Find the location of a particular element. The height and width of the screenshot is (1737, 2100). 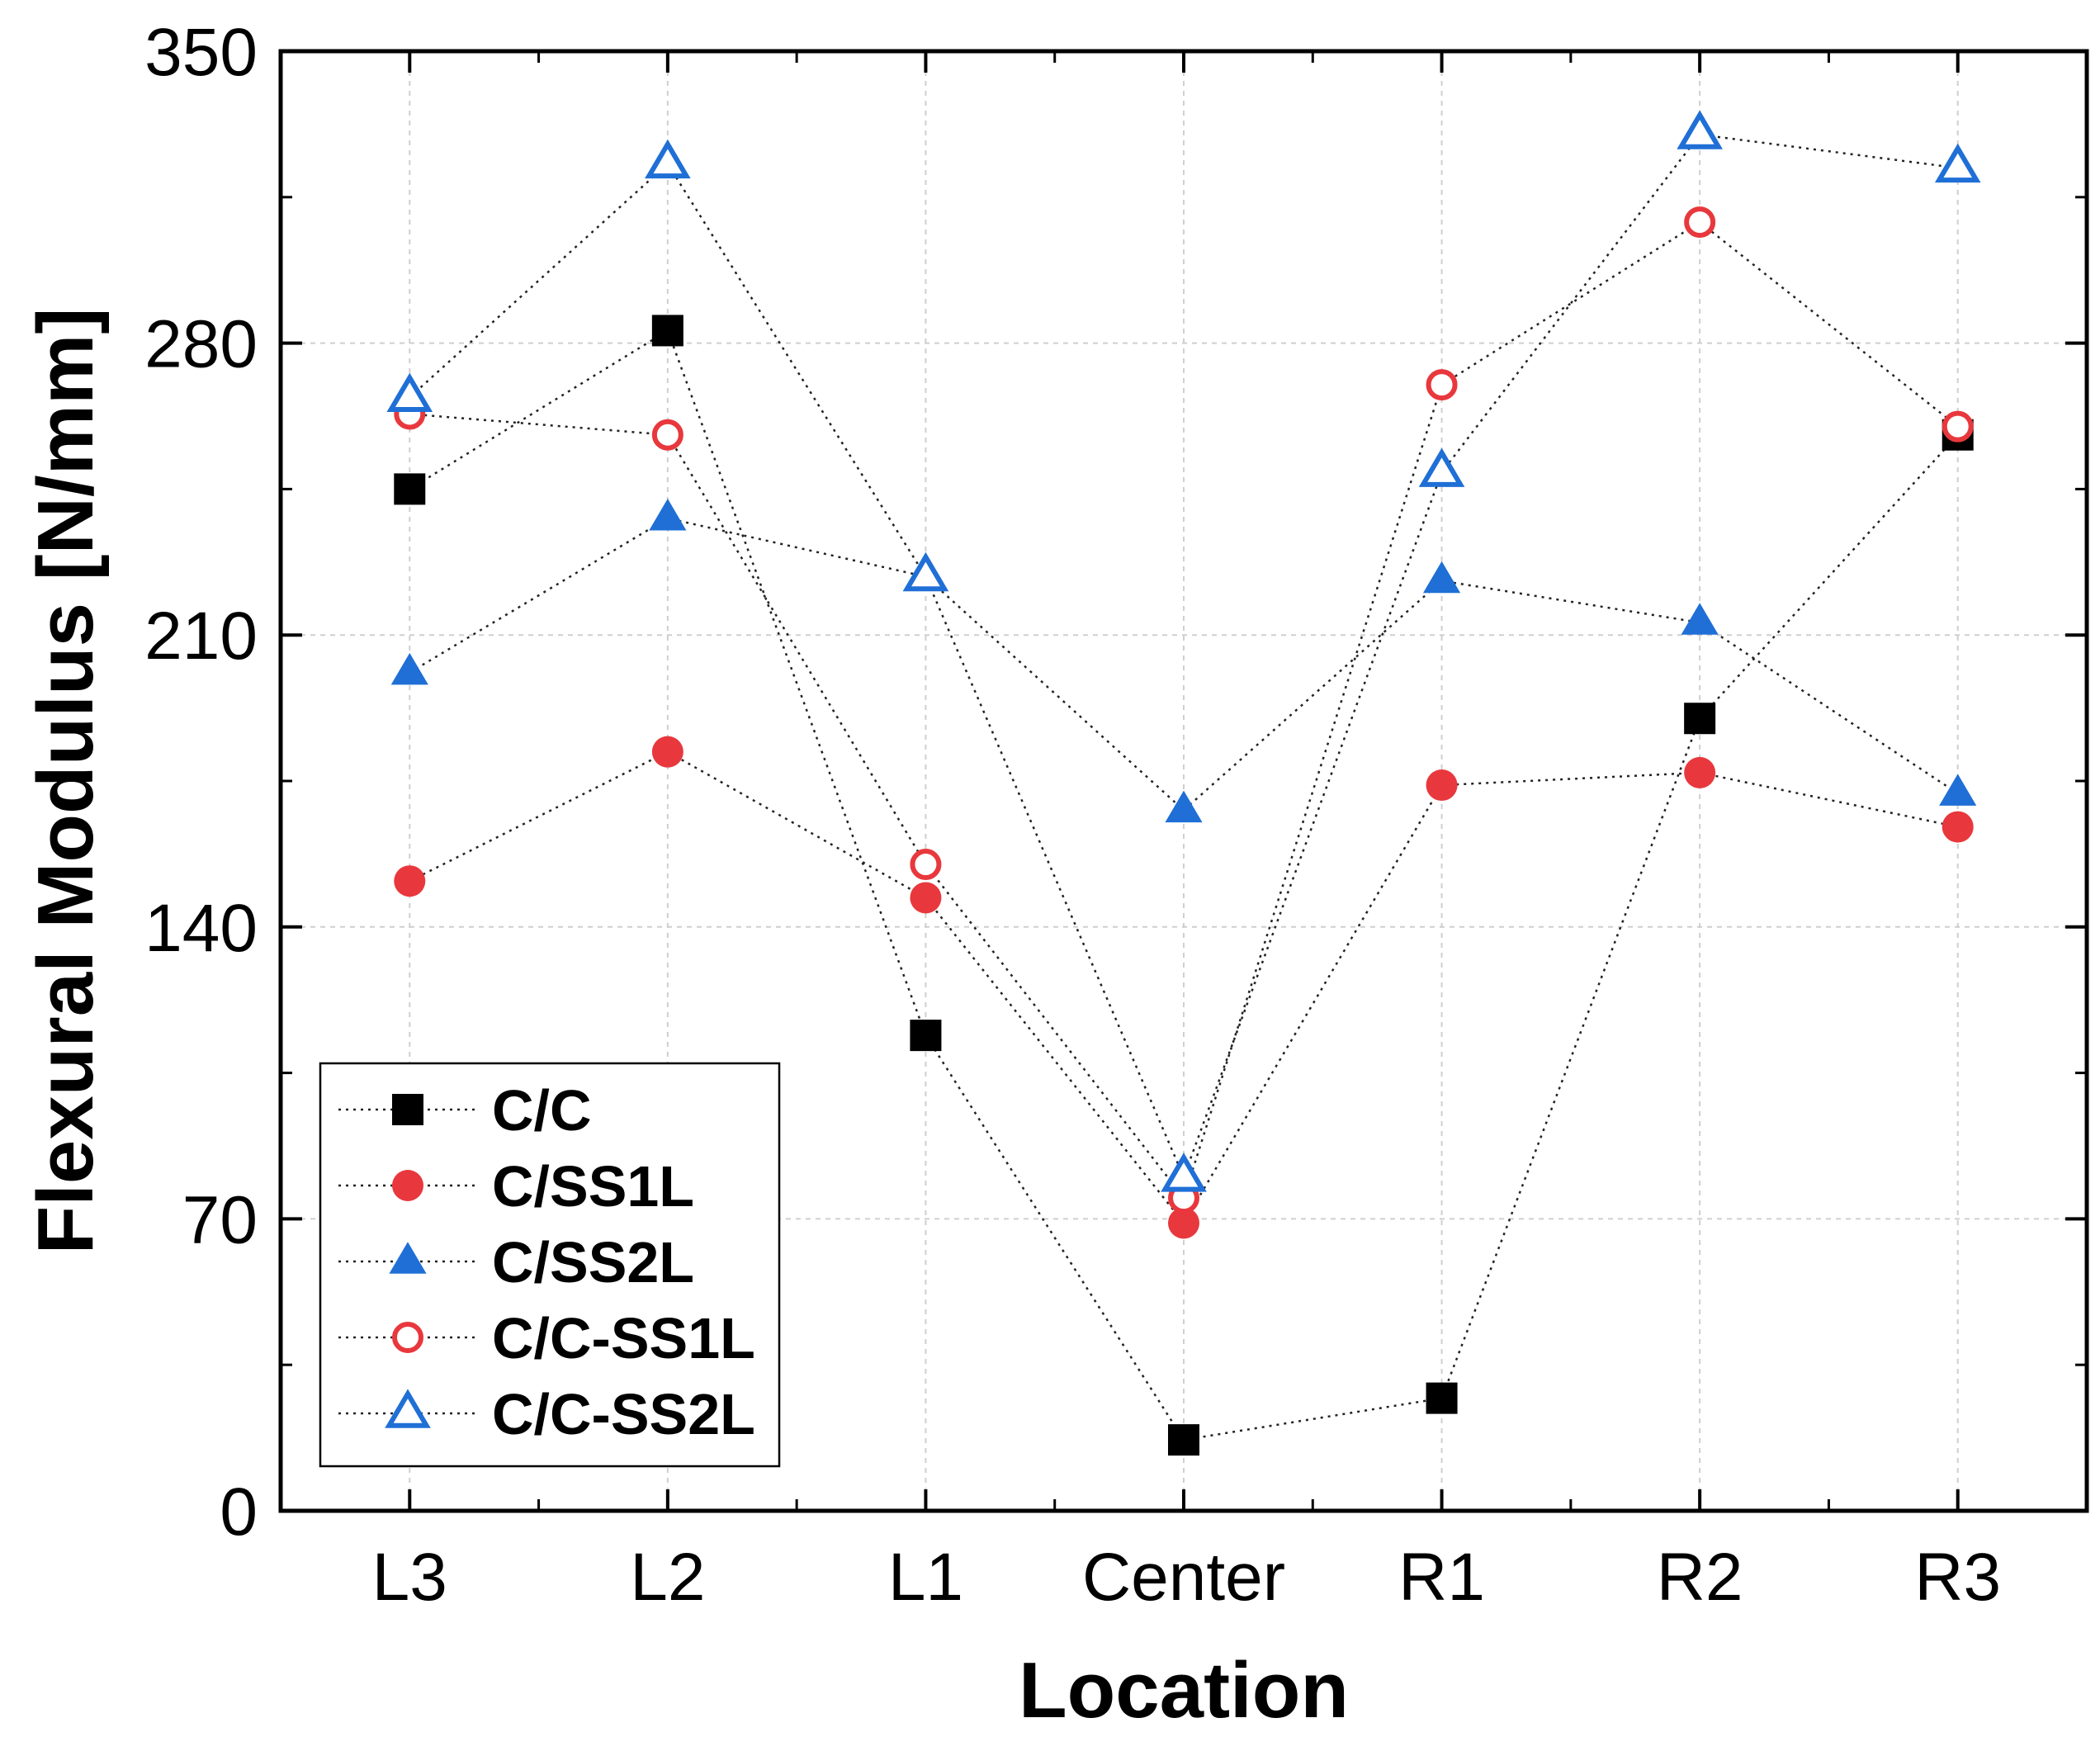

x-tick-label: Center is located at coordinates (1184, 1577).